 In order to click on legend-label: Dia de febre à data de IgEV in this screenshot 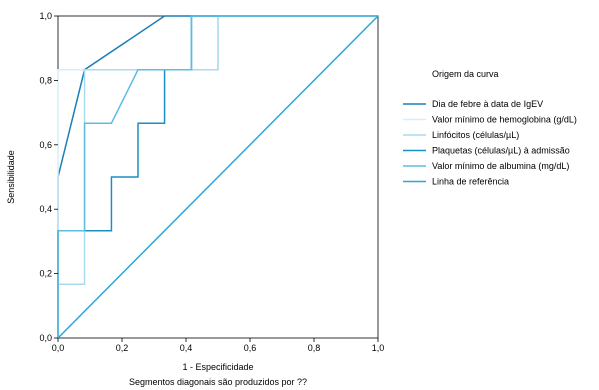, I will do `click(487, 104)`.